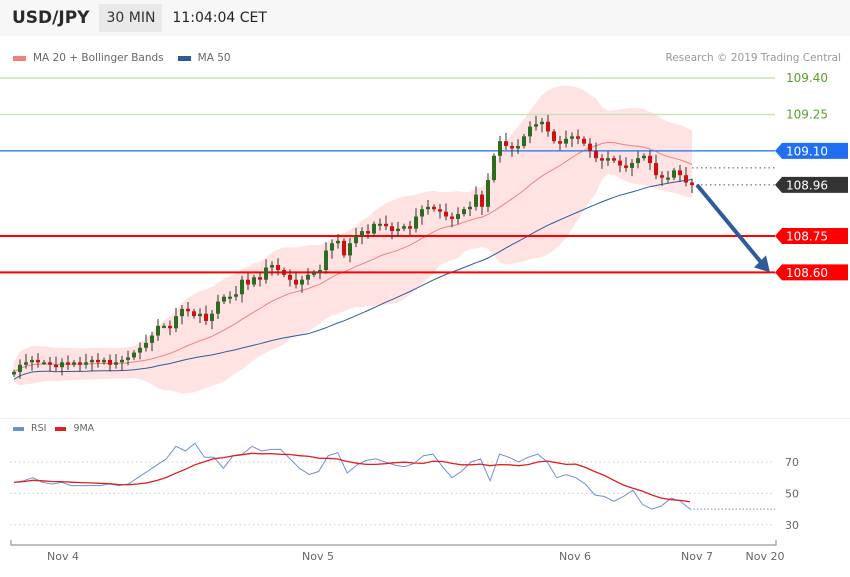  What do you see at coordinates (53, 428) in the screenshot?
I see `rsi-legend: RSI 9MA` at bounding box center [53, 428].